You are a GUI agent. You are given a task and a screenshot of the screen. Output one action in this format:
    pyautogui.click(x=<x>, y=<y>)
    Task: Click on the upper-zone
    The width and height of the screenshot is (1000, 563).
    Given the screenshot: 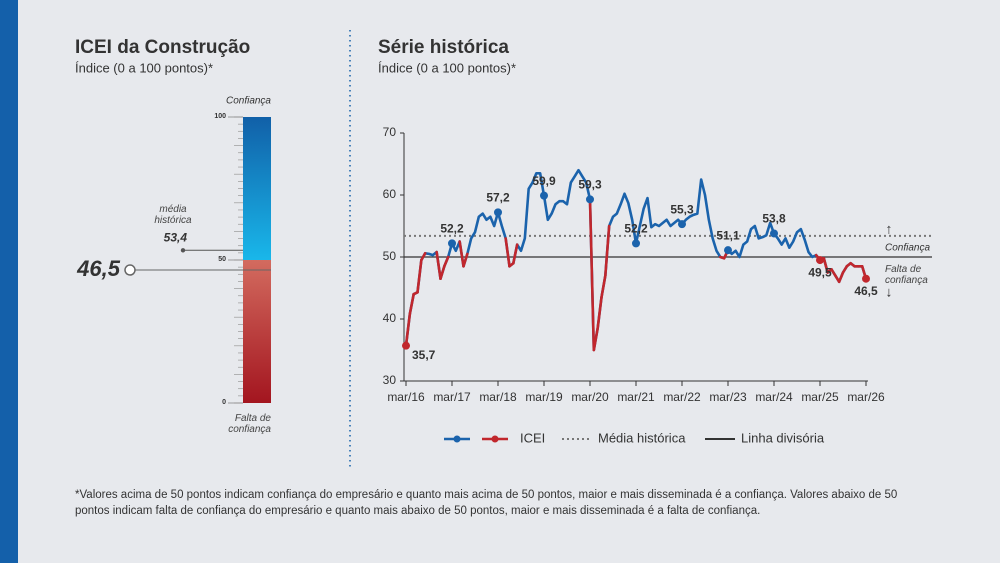 What is the action you would take?
    pyautogui.click(x=257, y=188)
    